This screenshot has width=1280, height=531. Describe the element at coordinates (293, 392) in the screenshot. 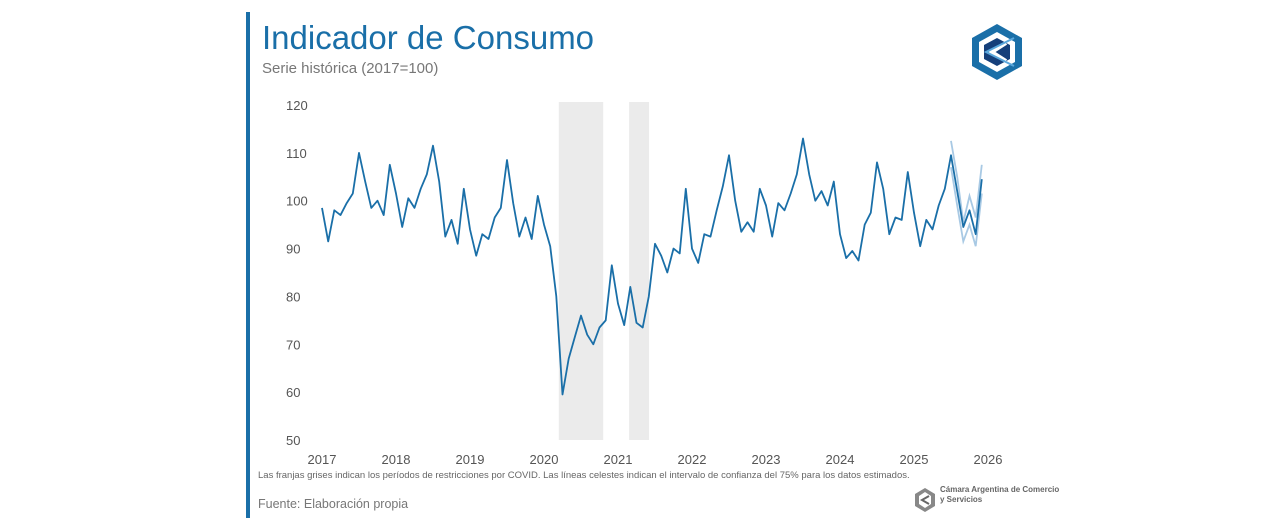

I see `y-tick-60: 60` at that location.